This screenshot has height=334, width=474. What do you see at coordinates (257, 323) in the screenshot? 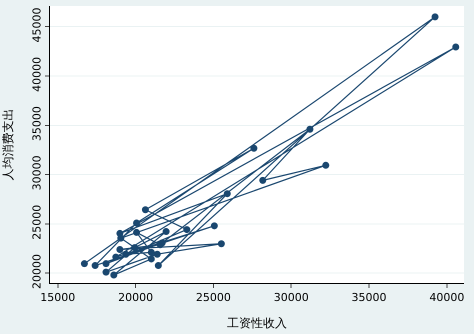
I see `x-axis-title: 工资性收入` at bounding box center [257, 323].